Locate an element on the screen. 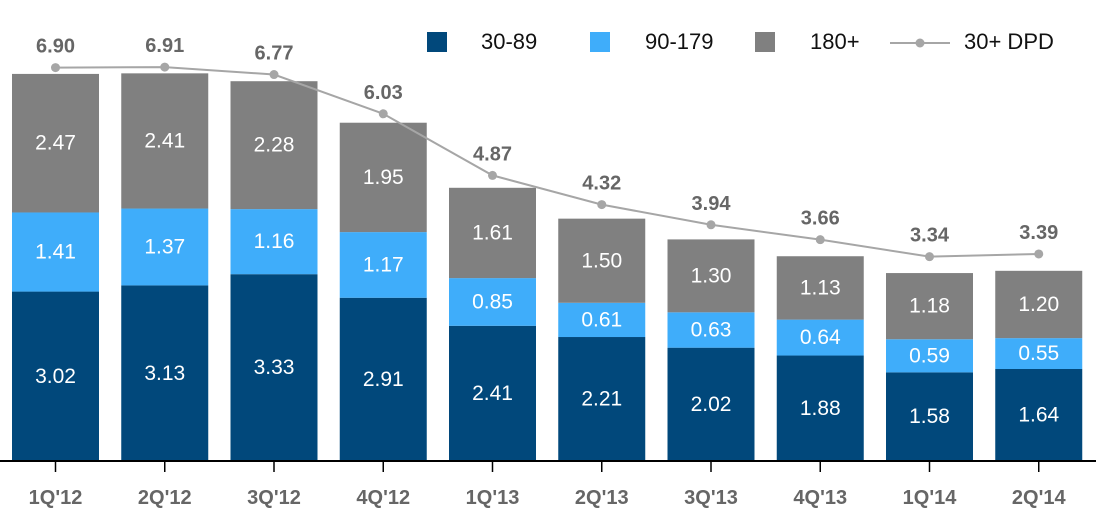 The width and height of the screenshot is (1096, 516). segment-label: 1.17 is located at coordinates (383, 264).